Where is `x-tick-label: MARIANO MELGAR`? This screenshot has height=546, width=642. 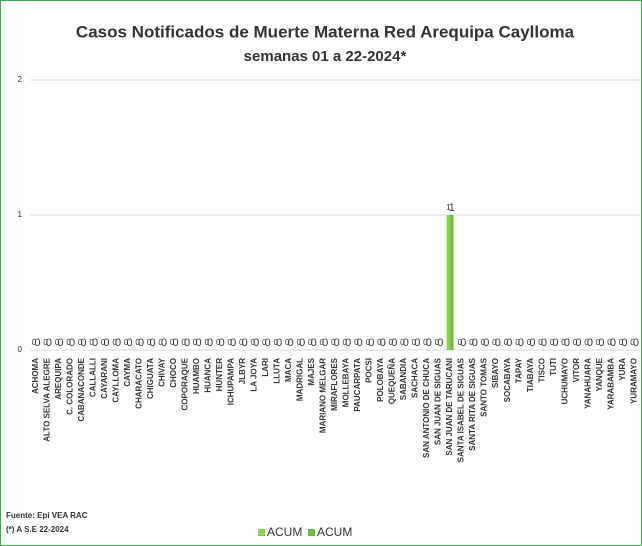 x-tick-label: MARIANO MELGAR is located at coordinates (323, 395).